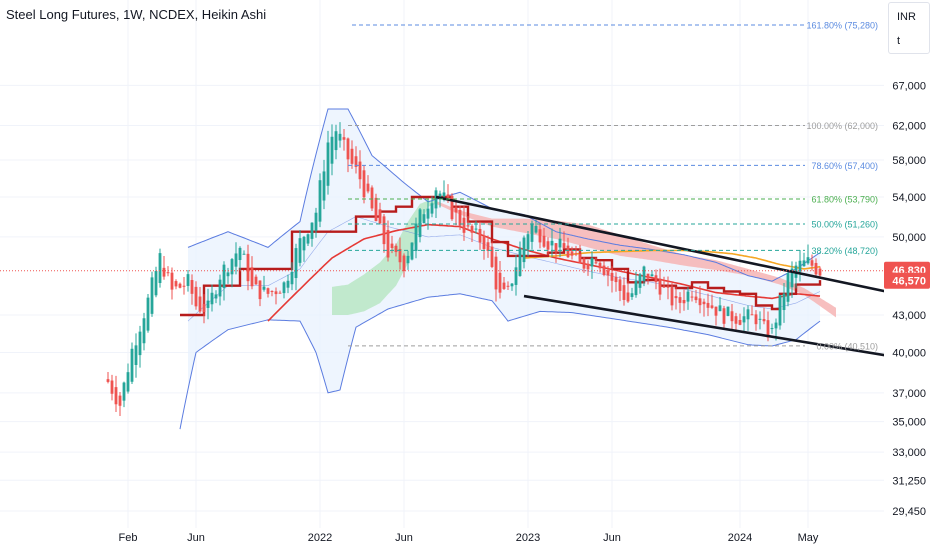 This screenshot has height=555, width=932. What do you see at coordinates (909, 28) in the screenshot?
I see `currency-unit-box: INR t` at bounding box center [909, 28].